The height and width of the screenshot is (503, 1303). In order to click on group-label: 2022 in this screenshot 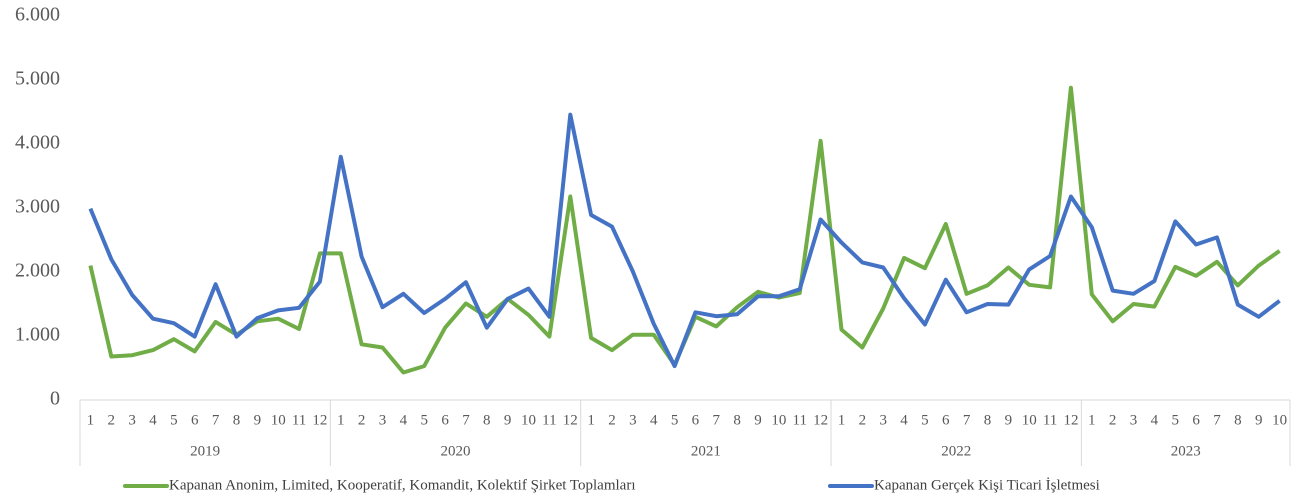, I will do `click(956, 451)`.